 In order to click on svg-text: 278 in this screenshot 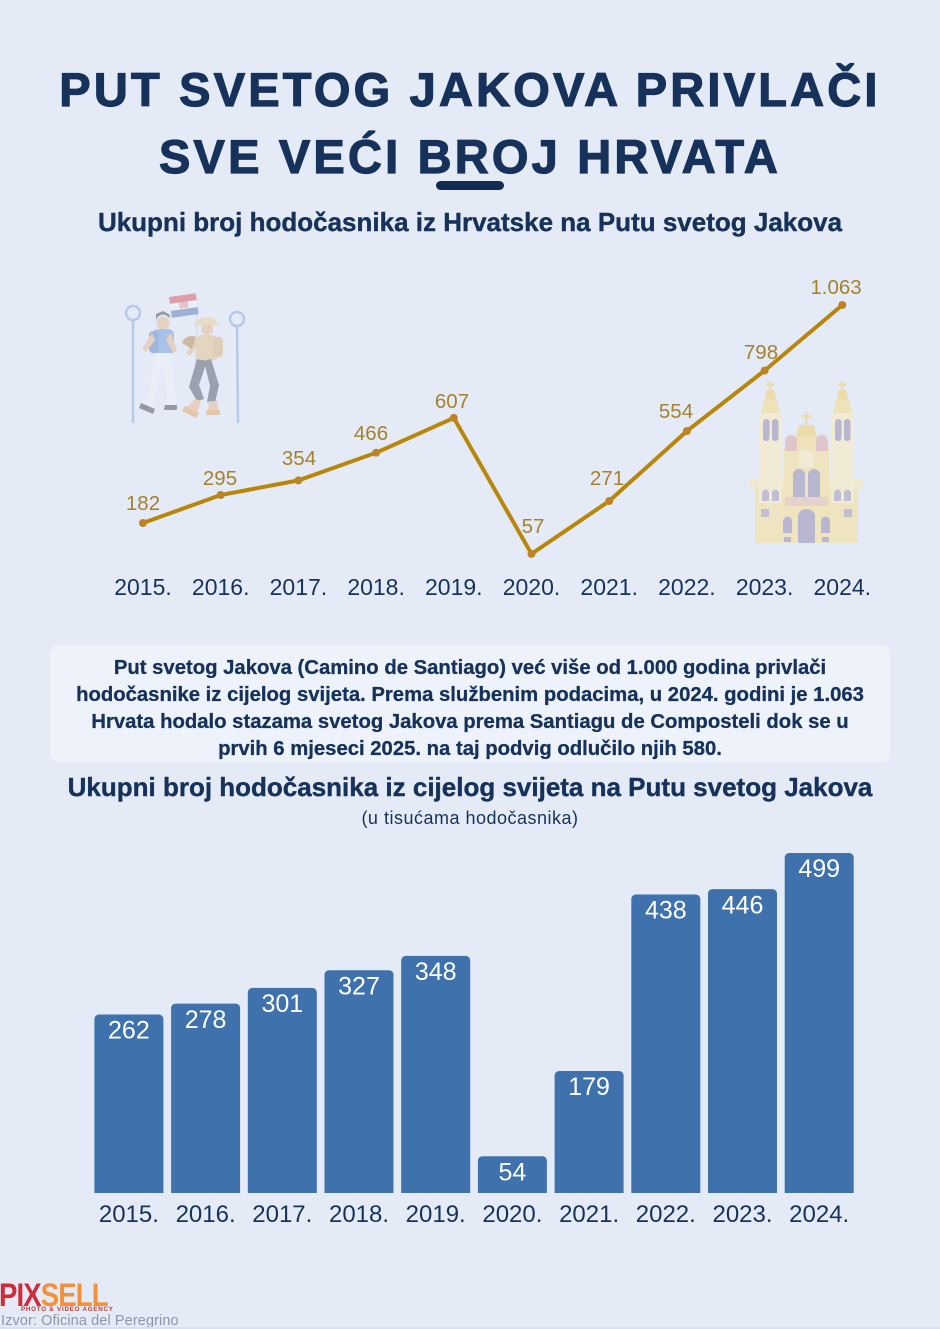, I will do `click(206, 1020)`.